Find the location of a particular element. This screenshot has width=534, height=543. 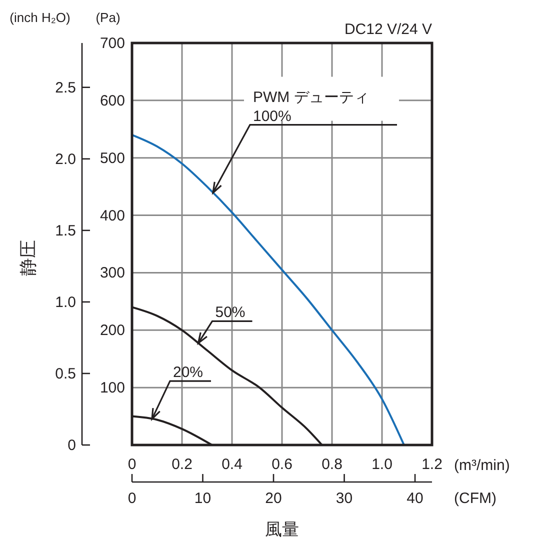

x2-tick-label: 40 is located at coordinates (415, 498).